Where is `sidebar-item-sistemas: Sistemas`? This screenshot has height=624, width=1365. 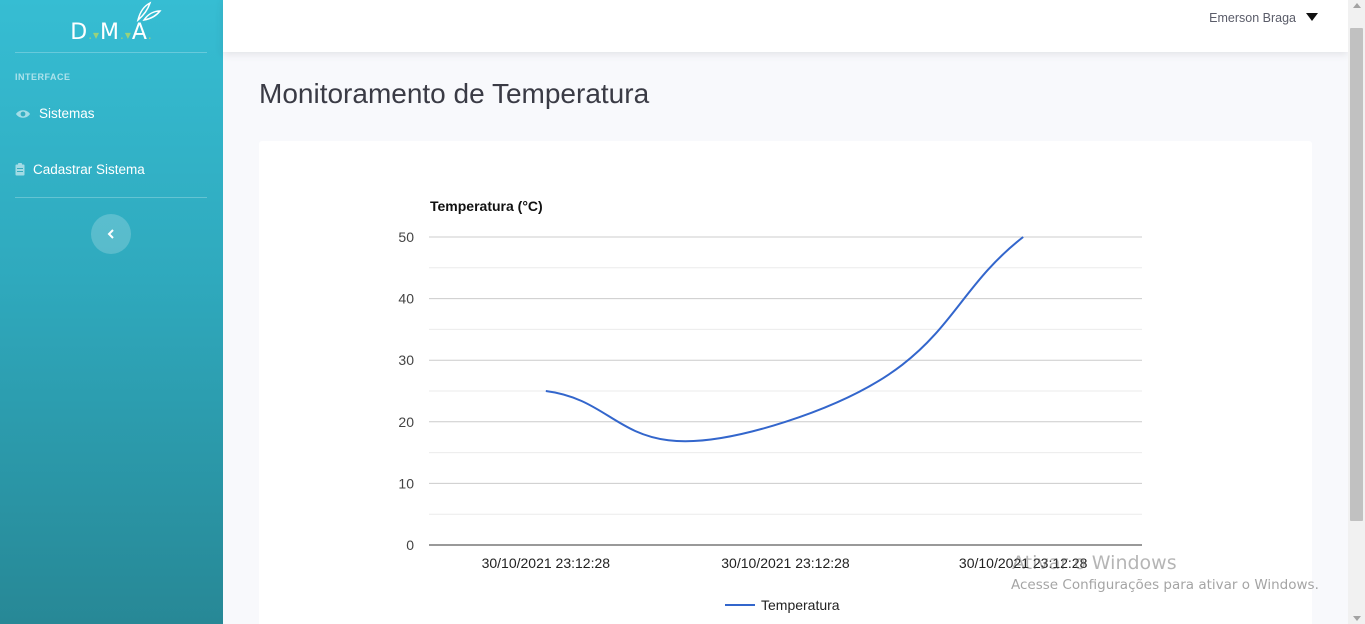 sidebar-item-sistemas: Sistemas is located at coordinates (55, 113).